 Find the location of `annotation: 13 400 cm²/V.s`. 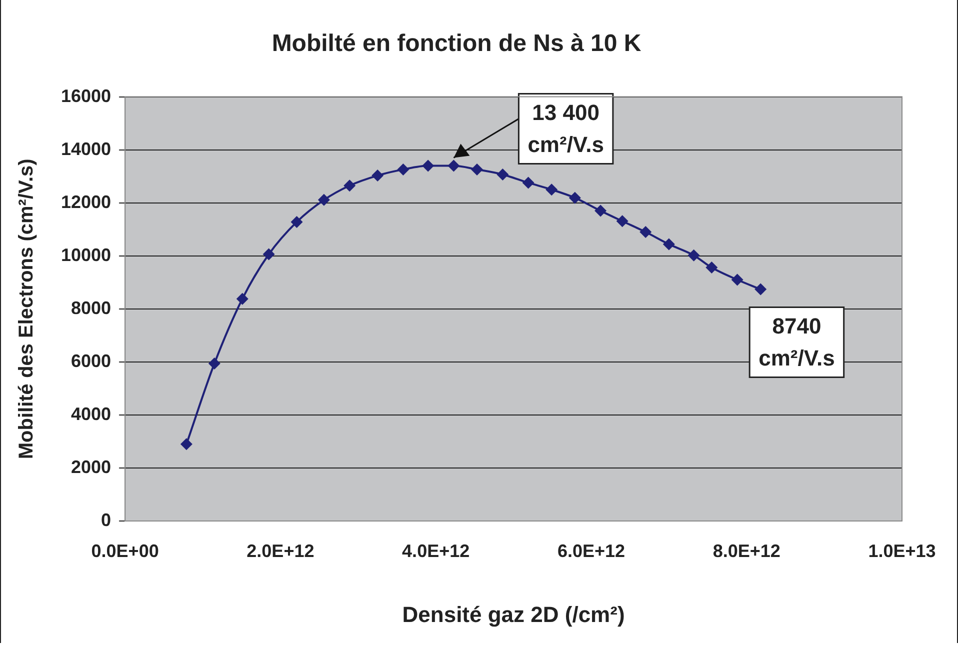

annotation: 13 400 cm²/V.s is located at coordinates (566, 128).